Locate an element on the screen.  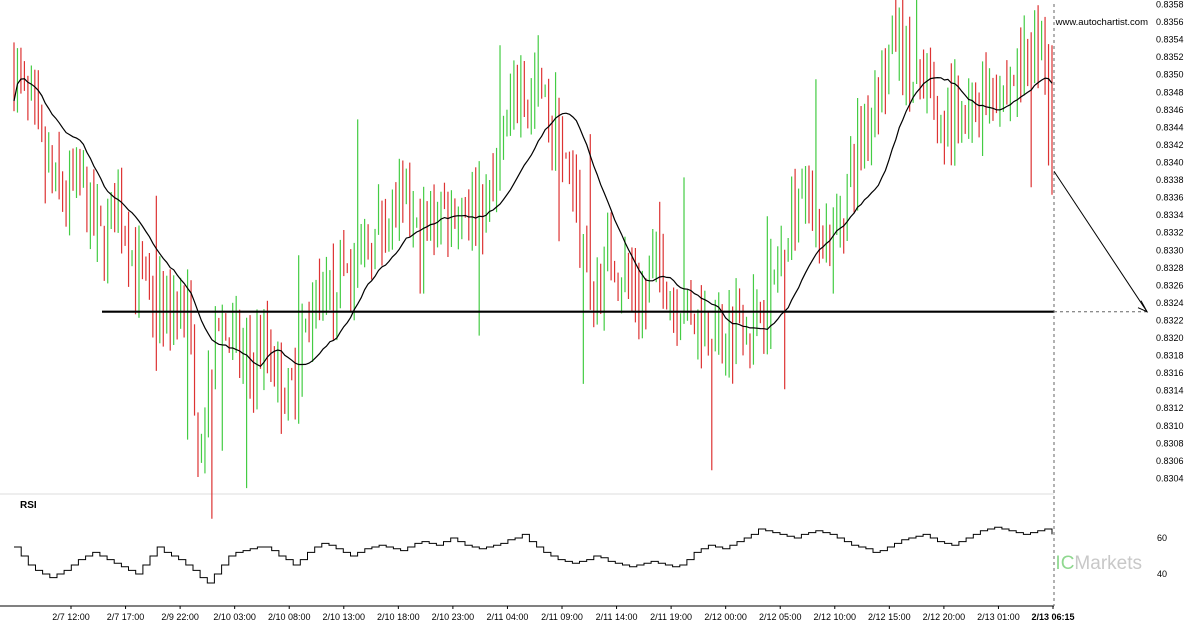
price-tick-label: 0.8344 is located at coordinates (1170, 127).